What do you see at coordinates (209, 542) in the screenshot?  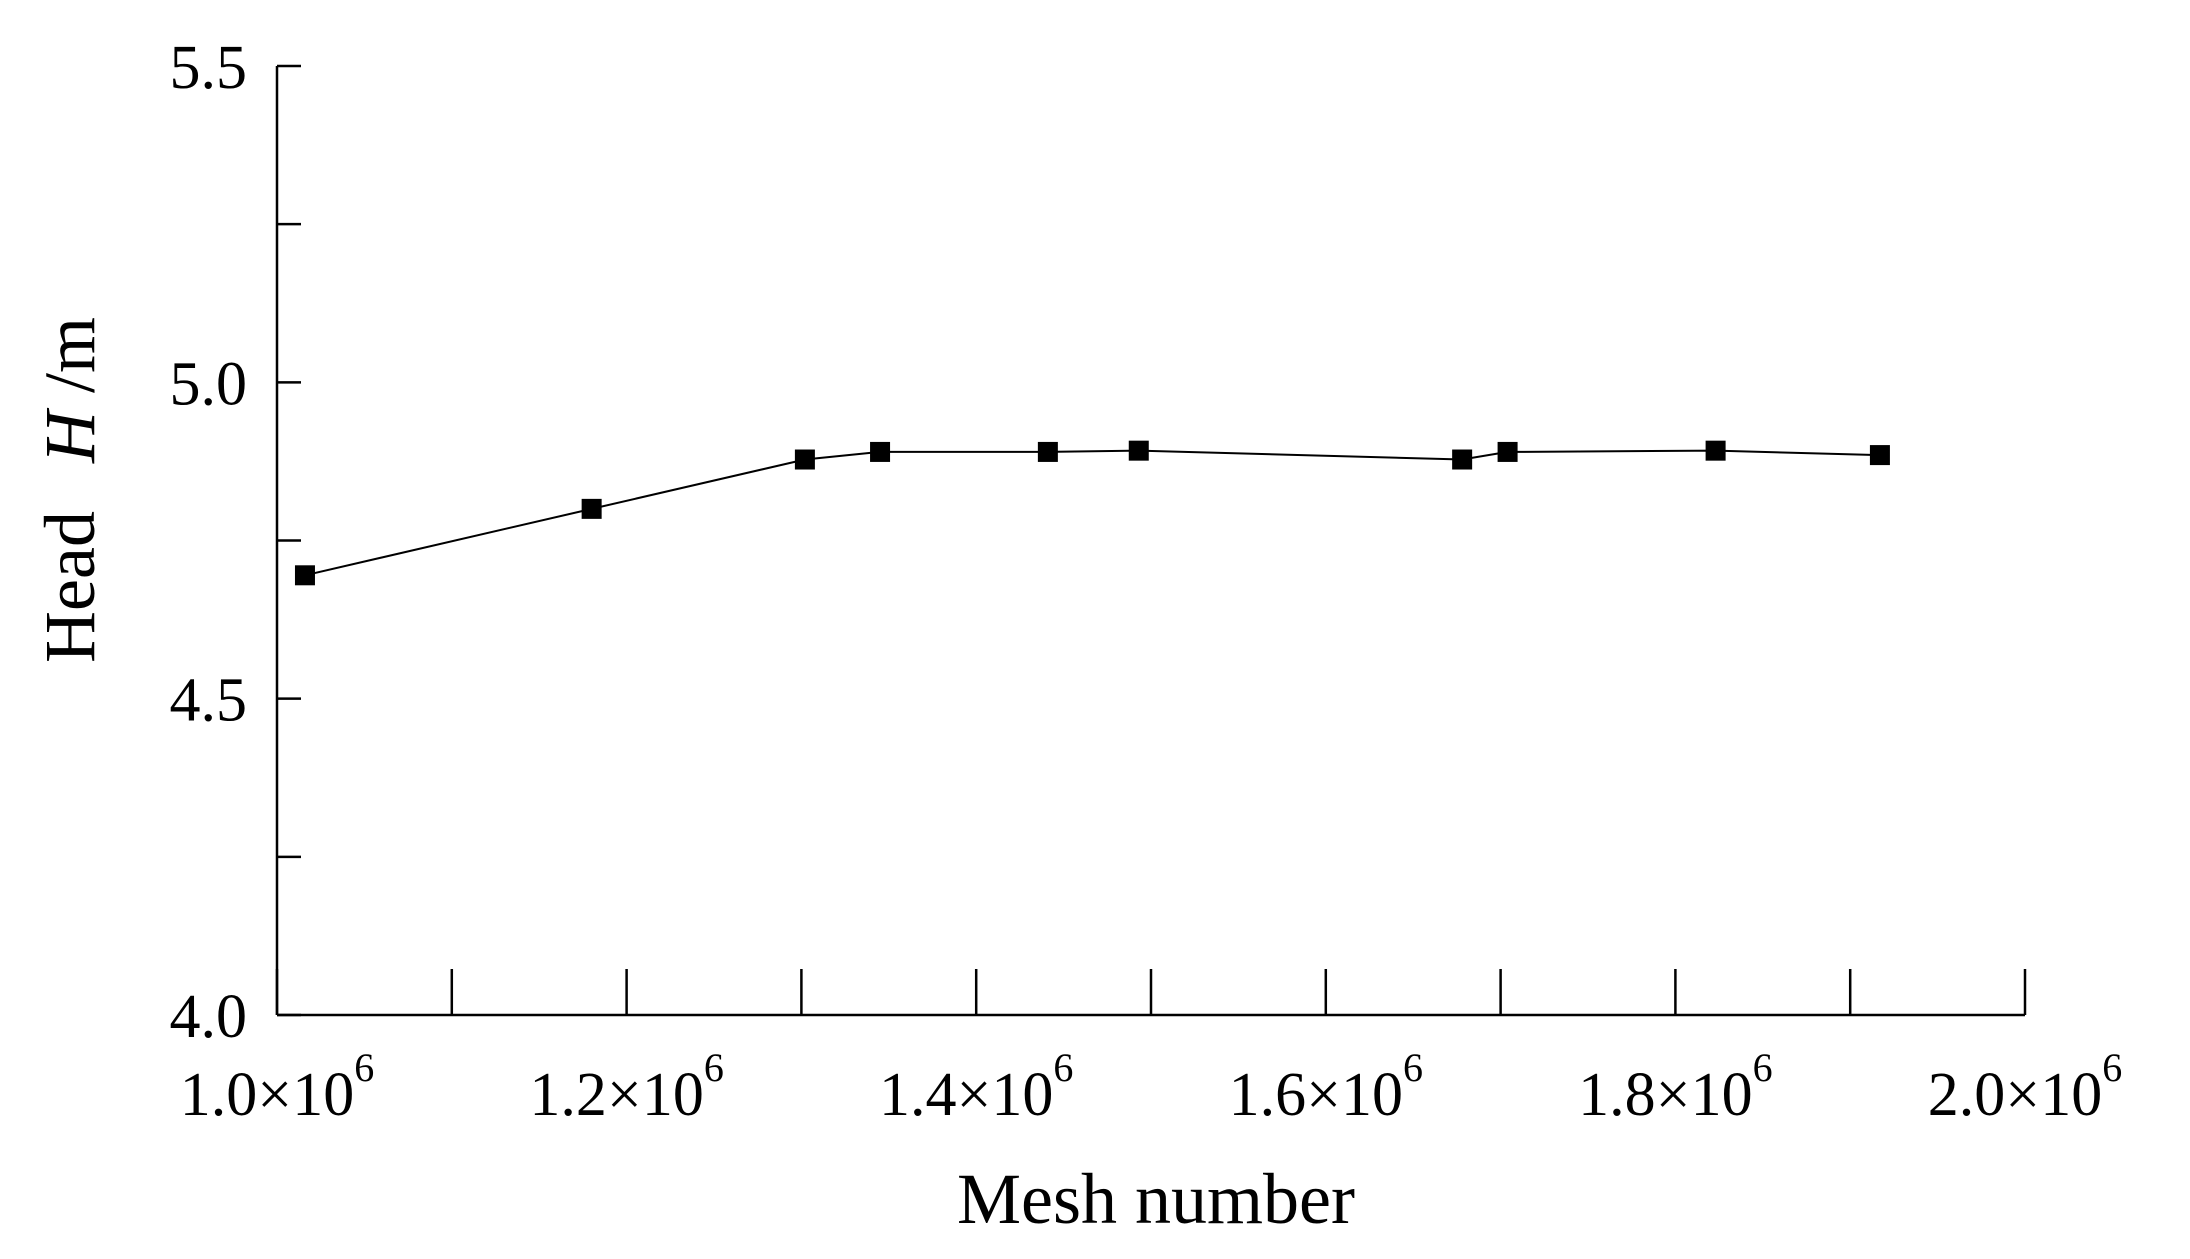 I see `y-tick-labels: 4.0 4.5 5.0 5.5` at bounding box center [209, 542].